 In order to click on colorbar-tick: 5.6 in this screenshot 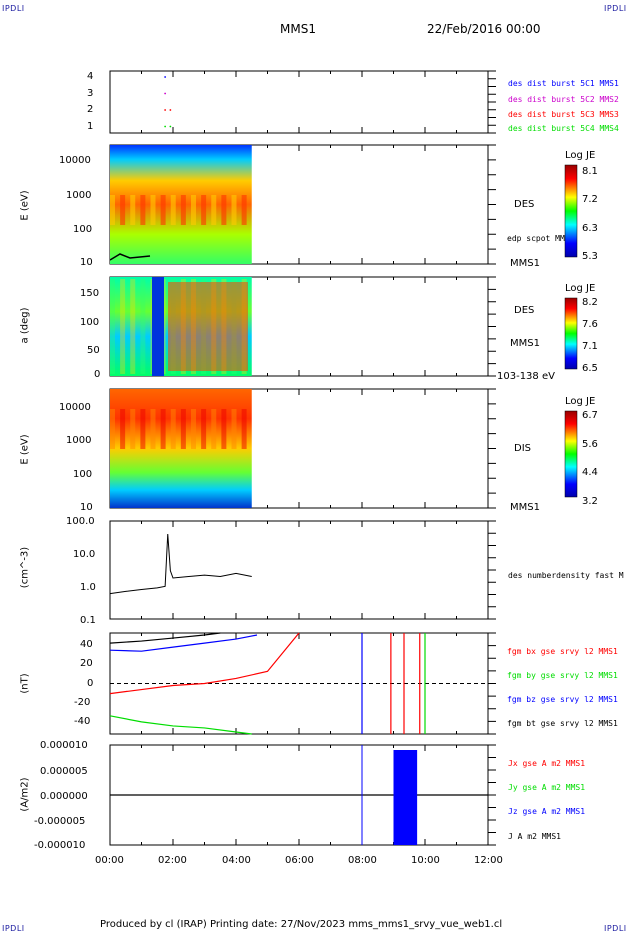, I will do `click(590, 444)`.